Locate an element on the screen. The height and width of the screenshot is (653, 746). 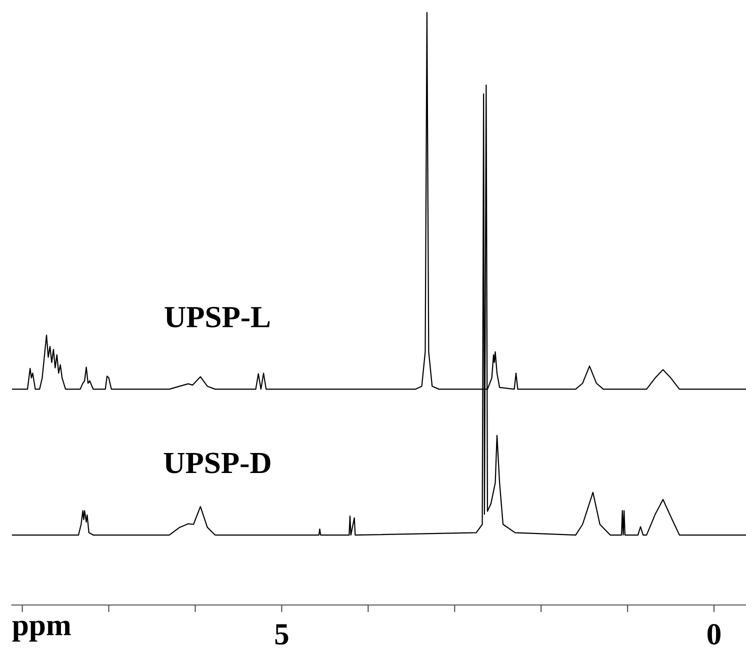
x-tick-label: 5 is located at coordinates (281, 634).